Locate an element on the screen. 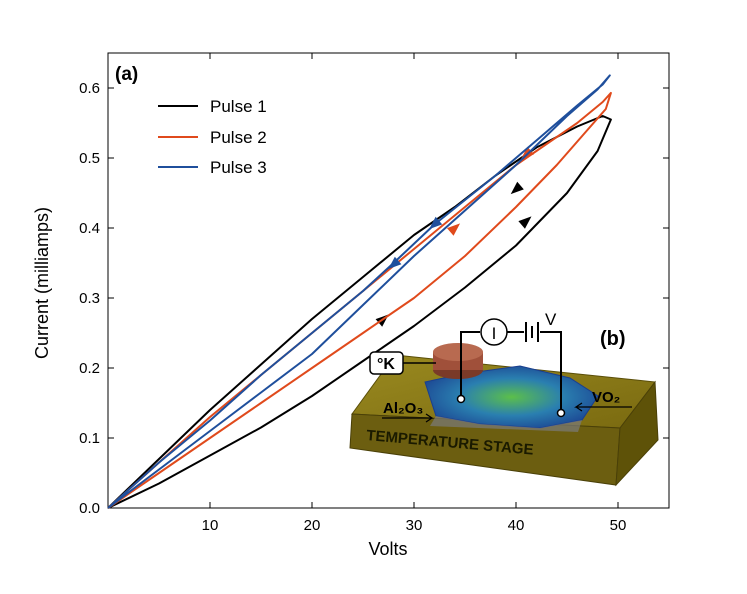 Image resolution: width=747 pixels, height=594 pixels. vo2-arrow is located at coordinates (603, 407).